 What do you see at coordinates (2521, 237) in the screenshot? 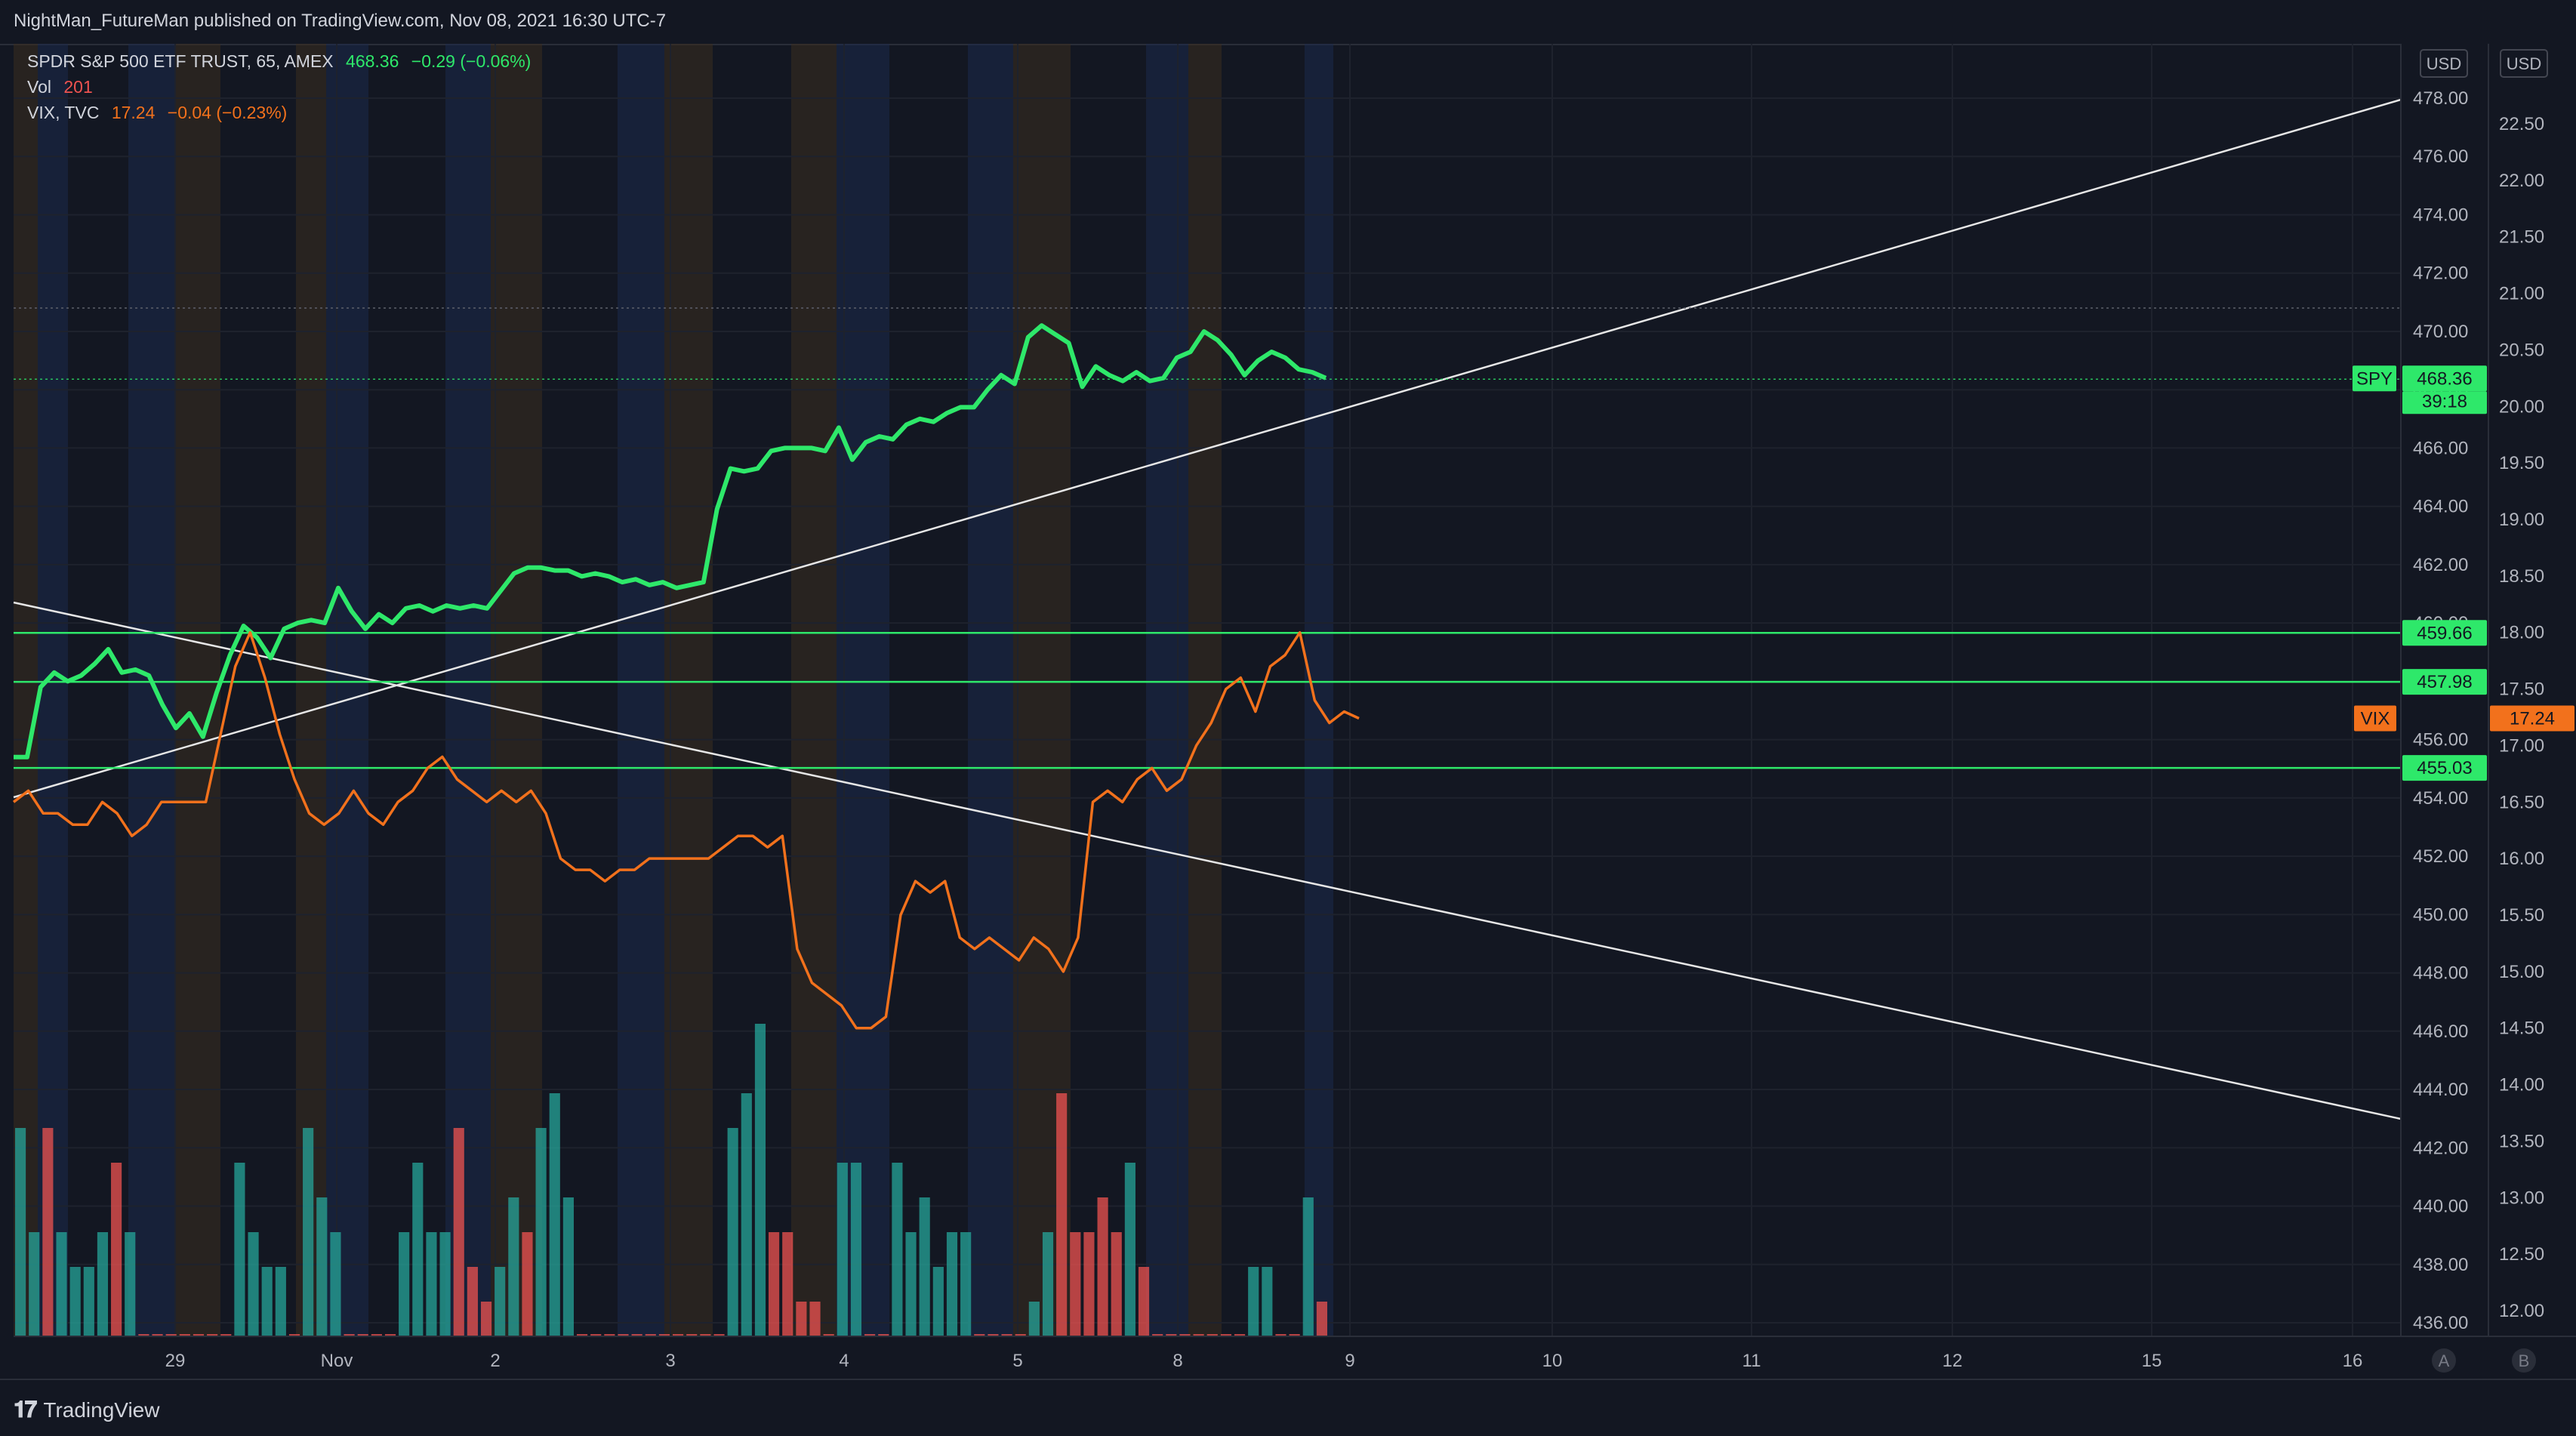
I see `vix-tick-label: 21.50` at bounding box center [2521, 237].